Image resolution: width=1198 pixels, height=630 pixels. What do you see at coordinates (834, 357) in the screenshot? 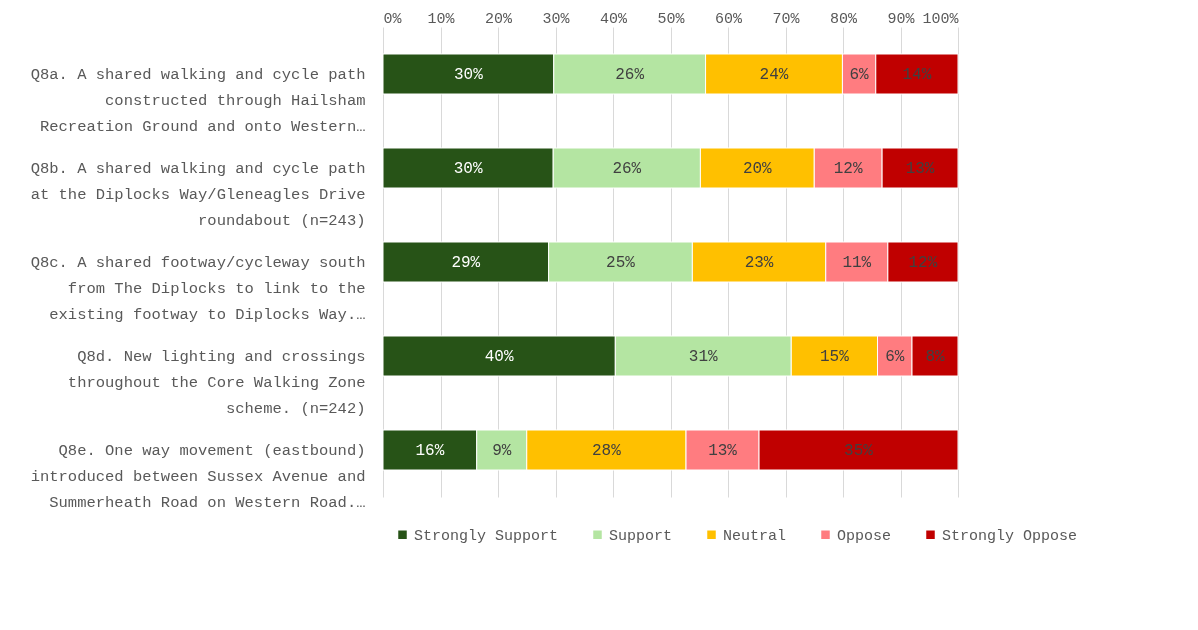
I see `data-label: 15%` at bounding box center [834, 357].